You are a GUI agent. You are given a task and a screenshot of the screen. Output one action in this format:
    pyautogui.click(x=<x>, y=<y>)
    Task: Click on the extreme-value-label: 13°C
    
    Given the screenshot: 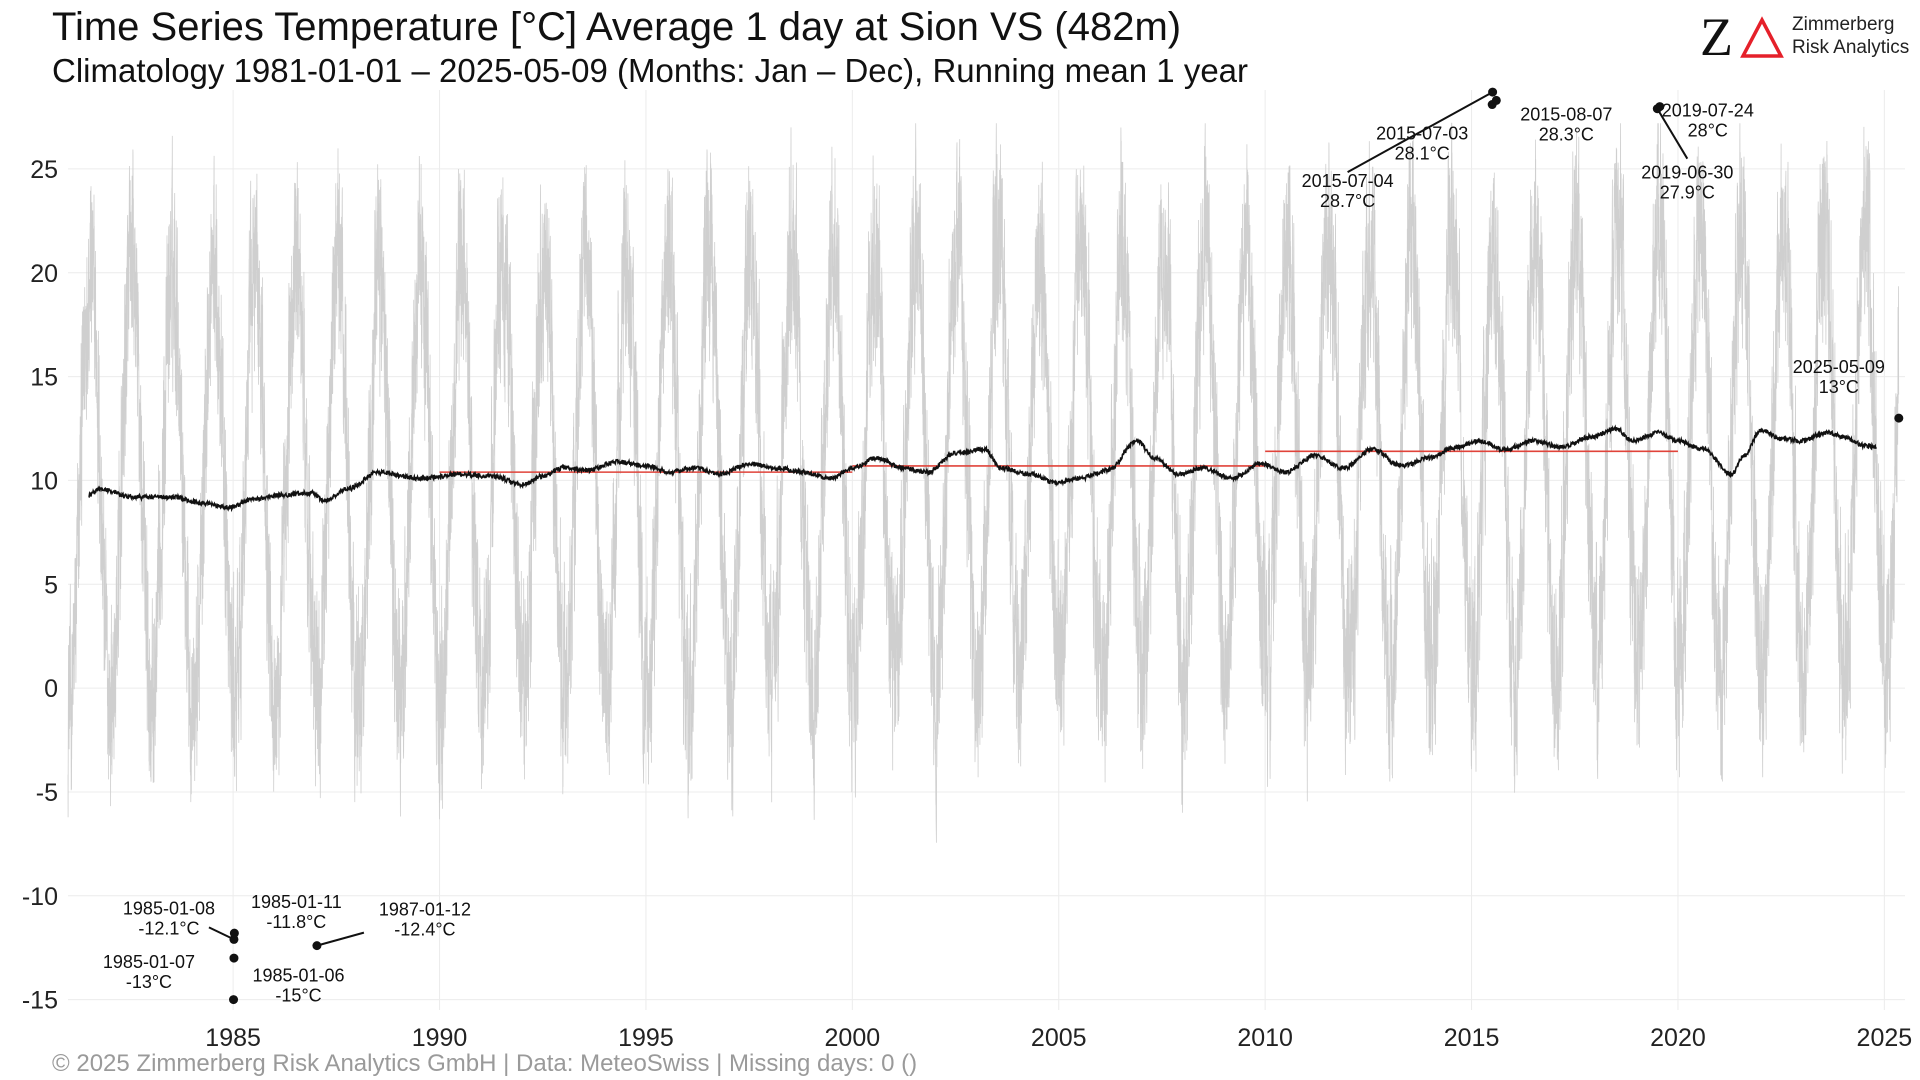 What is the action you would take?
    pyautogui.click(x=1839, y=387)
    